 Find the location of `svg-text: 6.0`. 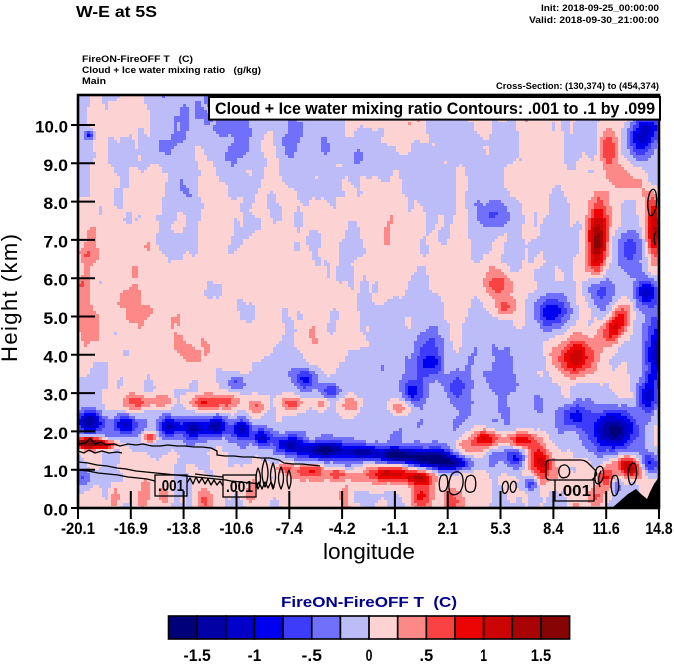

svg-text: 6.0 is located at coordinates (55, 281).